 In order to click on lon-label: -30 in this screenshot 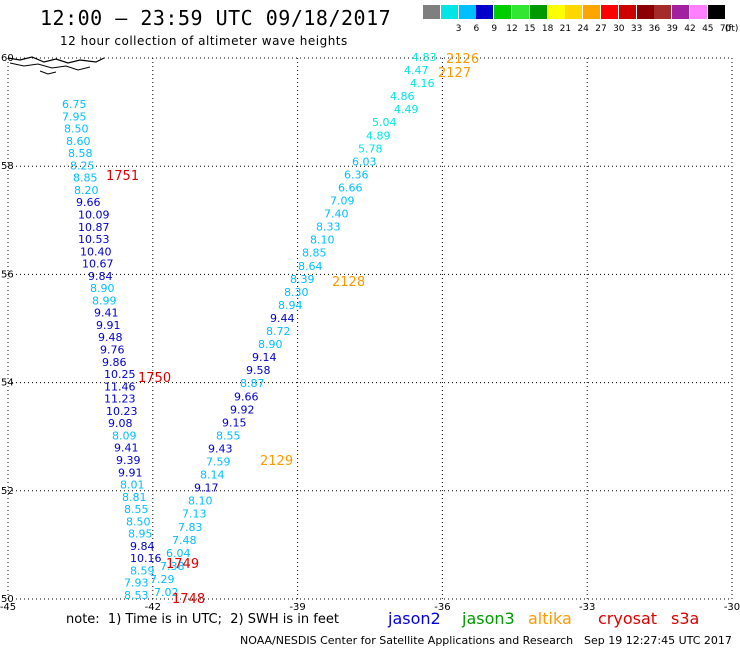, I will do `click(732, 607)`.